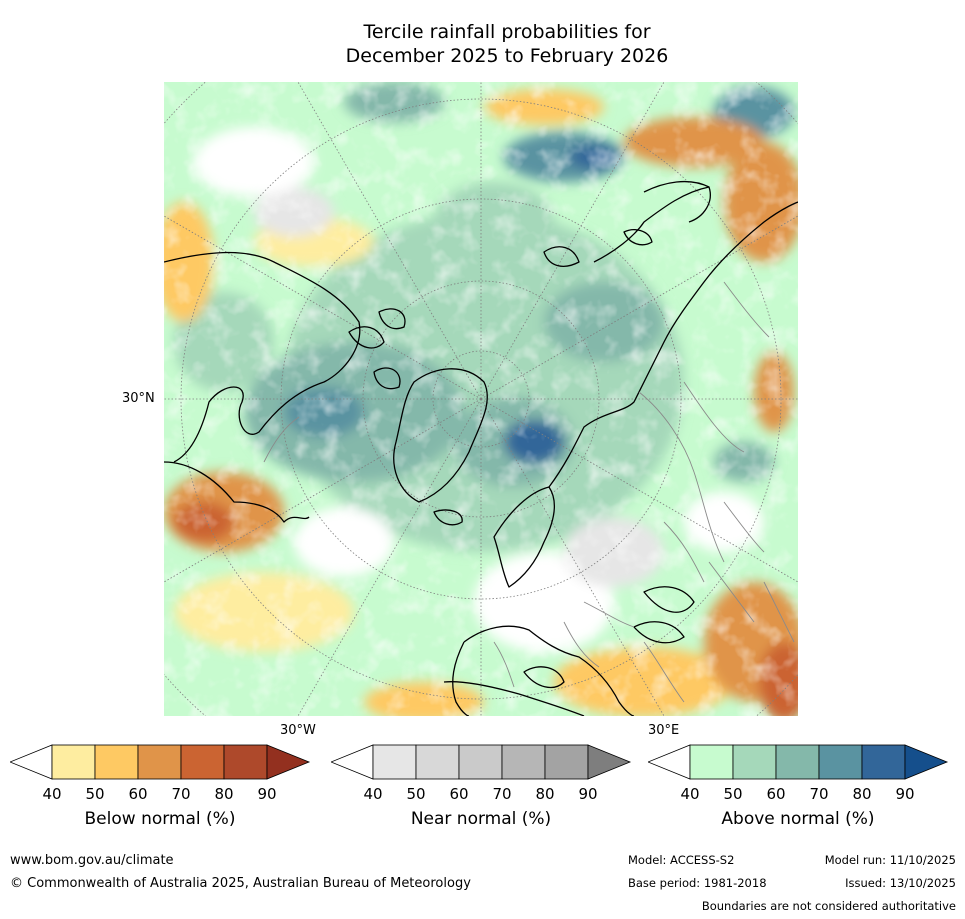 This screenshot has height=919, width=965. Describe the element at coordinates (160, 819) in the screenshot. I see `colorbar-below-normal-label: Below normal (%)` at that location.